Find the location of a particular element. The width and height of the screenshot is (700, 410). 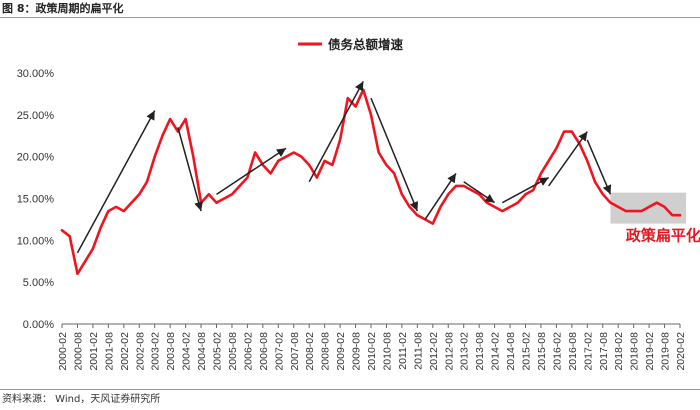

annotation-layer: 政策扁平化 is located at coordinates (663, 235).